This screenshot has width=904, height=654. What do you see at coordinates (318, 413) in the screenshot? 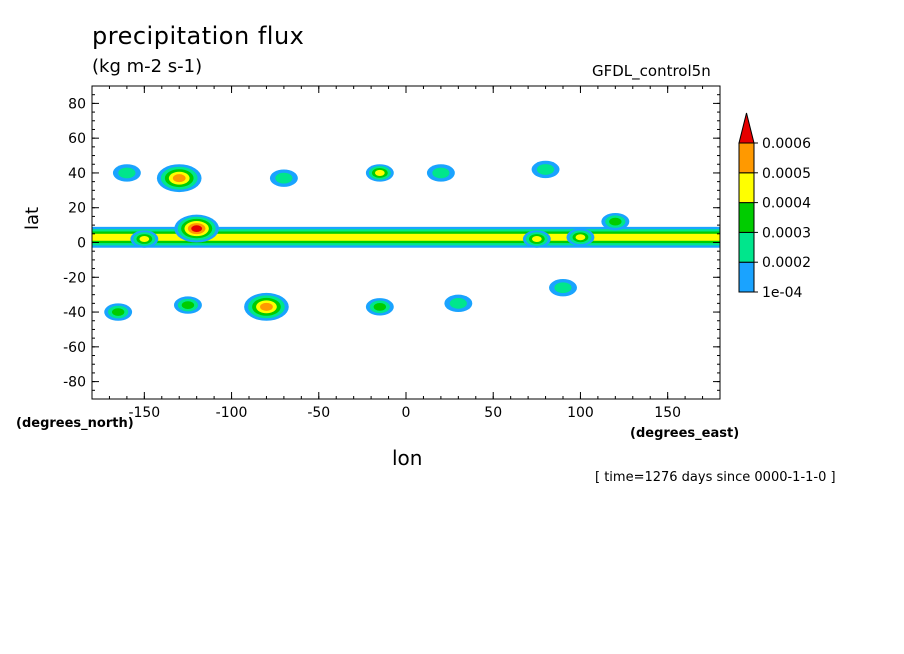
I see `x-tick-label: -50` at bounding box center [318, 413].